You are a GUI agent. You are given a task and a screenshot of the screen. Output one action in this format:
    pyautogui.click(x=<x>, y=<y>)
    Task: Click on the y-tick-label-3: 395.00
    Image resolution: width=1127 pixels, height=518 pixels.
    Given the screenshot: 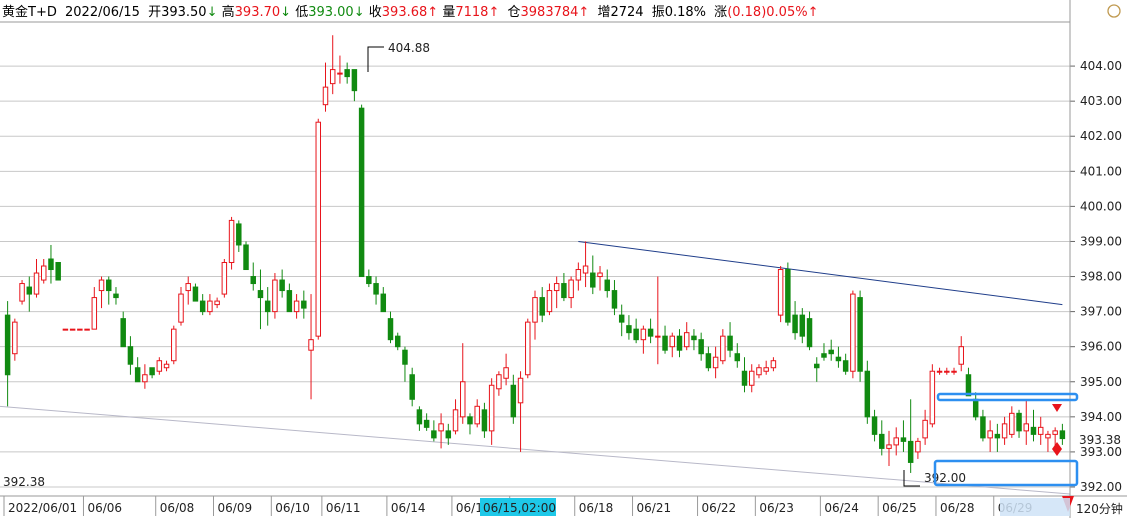 What is the action you would take?
    pyautogui.click(x=1101, y=382)
    